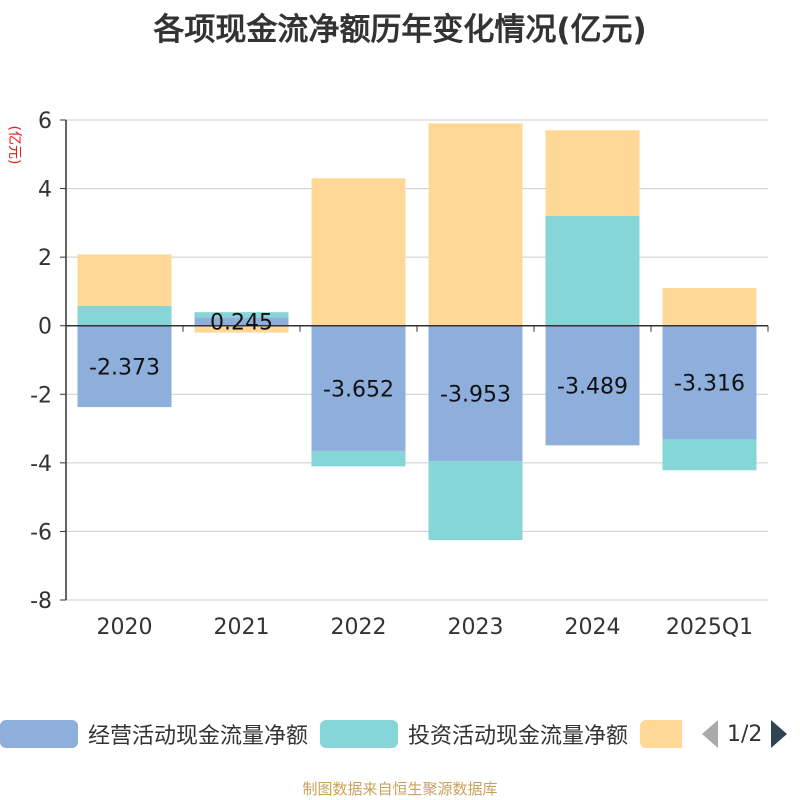  What do you see at coordinates (358, 252) in the screenshot?
I see `bar-series3-2022` at bounding box center [358, 252].